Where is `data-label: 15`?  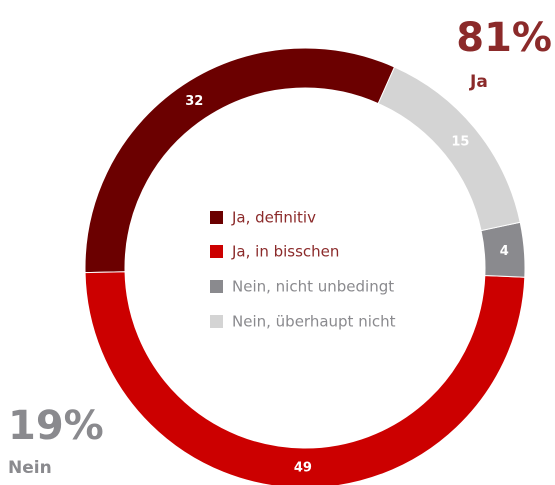 data-label: 15 is located at coordinates (460, 142).